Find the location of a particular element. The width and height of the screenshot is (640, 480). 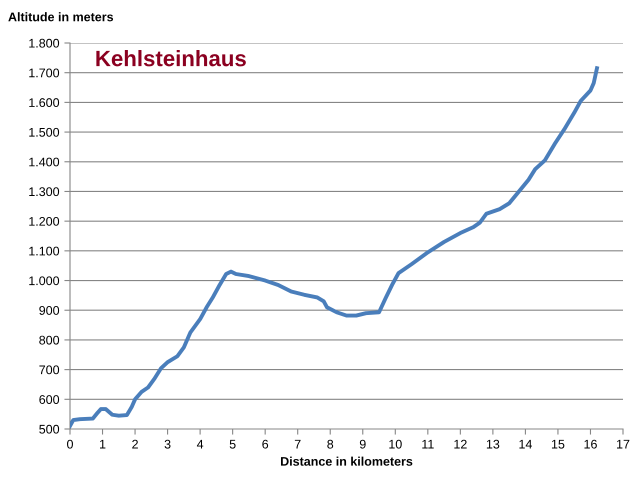

x-tick-label: 8 is located at coordinates (330, 444).